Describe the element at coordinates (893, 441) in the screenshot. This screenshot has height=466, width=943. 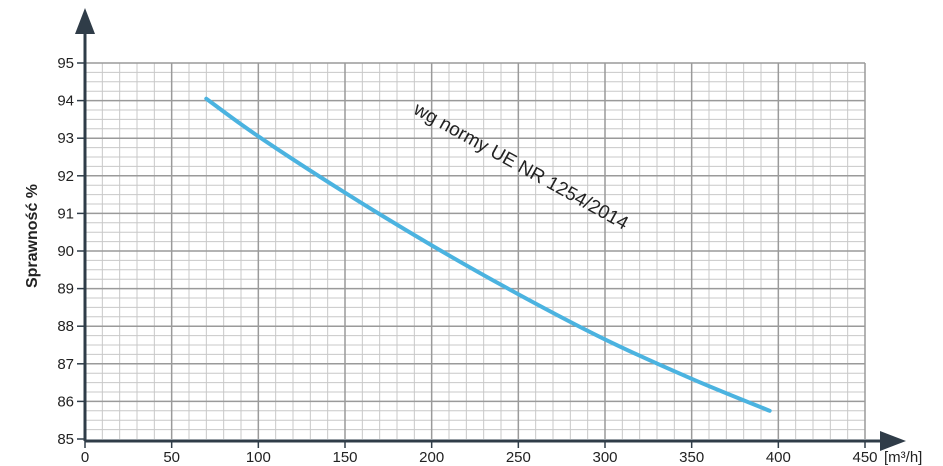
I see `x-axis-arrow-icon` at that location.